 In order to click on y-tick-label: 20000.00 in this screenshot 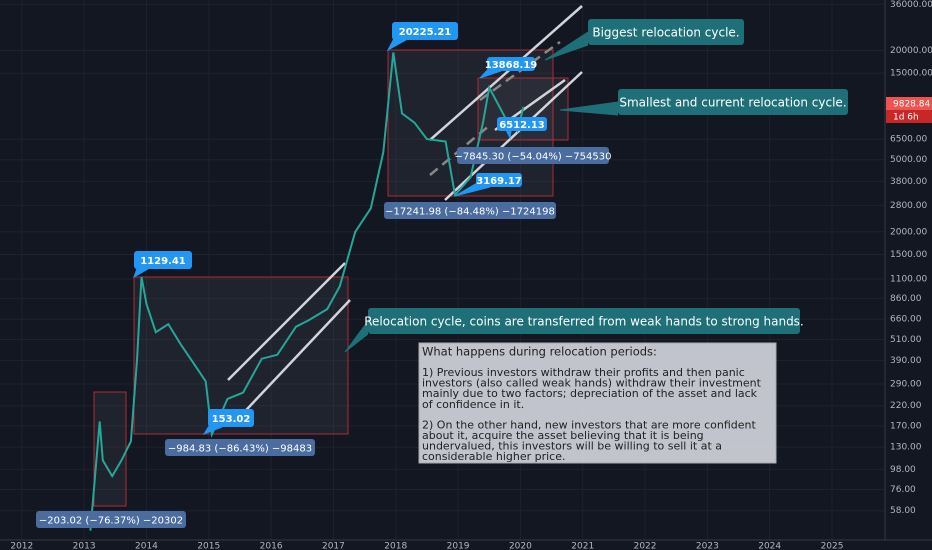, I will do `click(911, 51)`.